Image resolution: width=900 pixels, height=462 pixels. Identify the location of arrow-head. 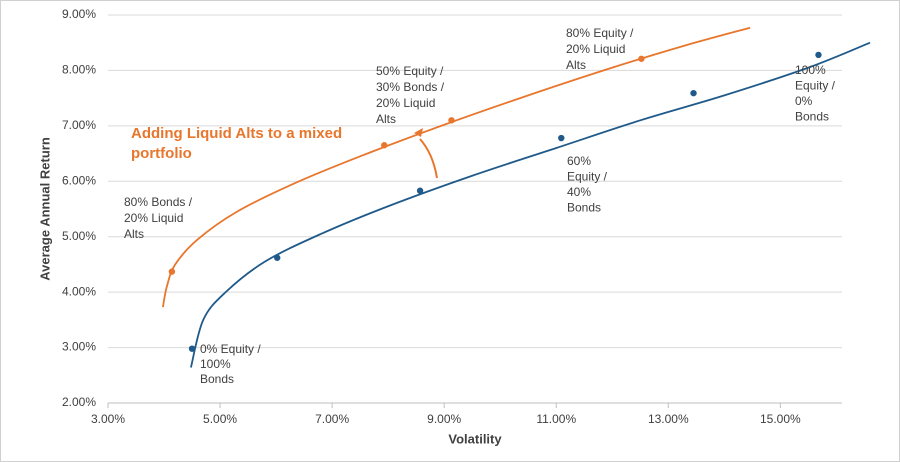
(418, 132).